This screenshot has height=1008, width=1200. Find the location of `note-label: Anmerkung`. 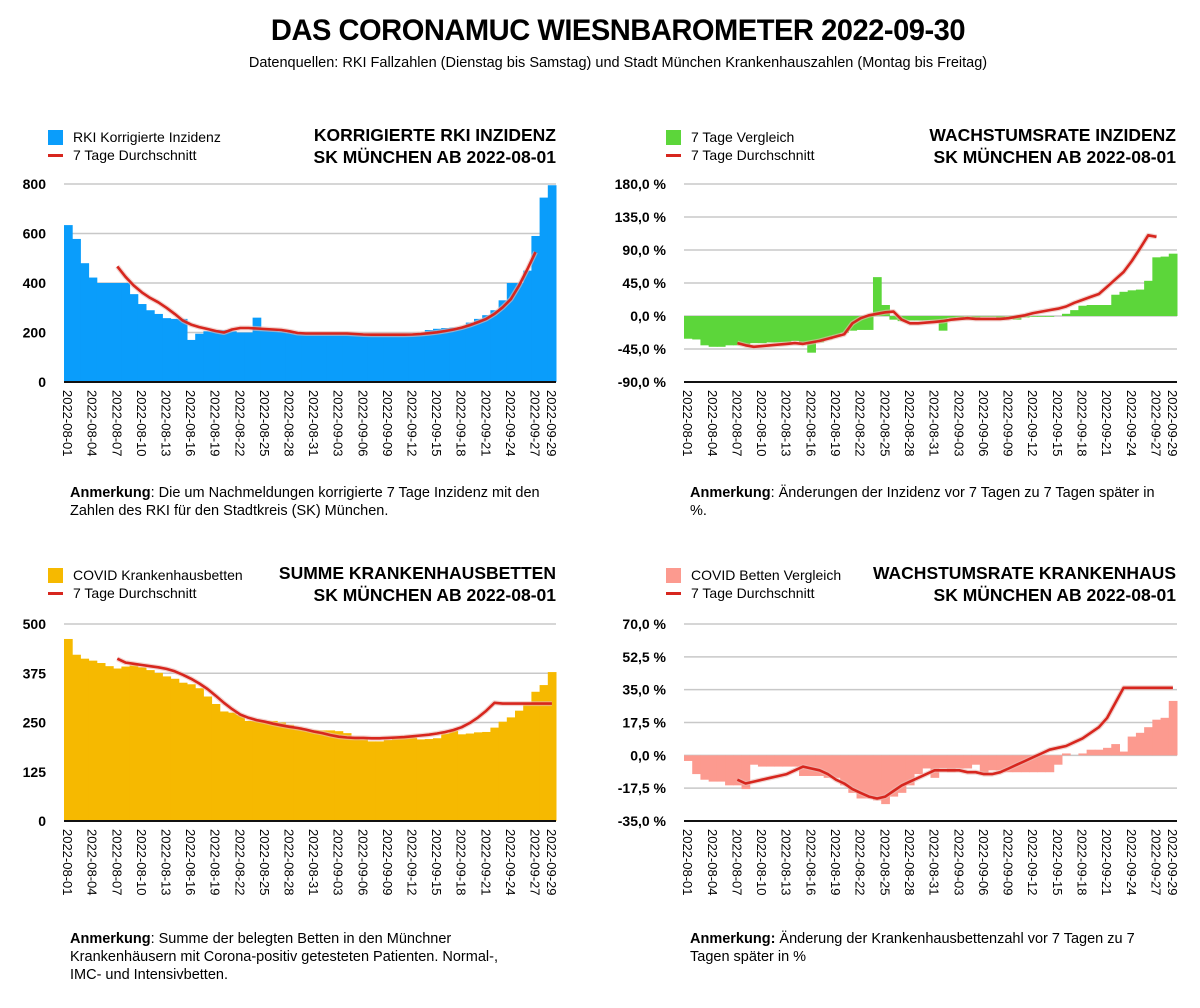

note-label: Anmerkung is located at coordinates (110, 939).